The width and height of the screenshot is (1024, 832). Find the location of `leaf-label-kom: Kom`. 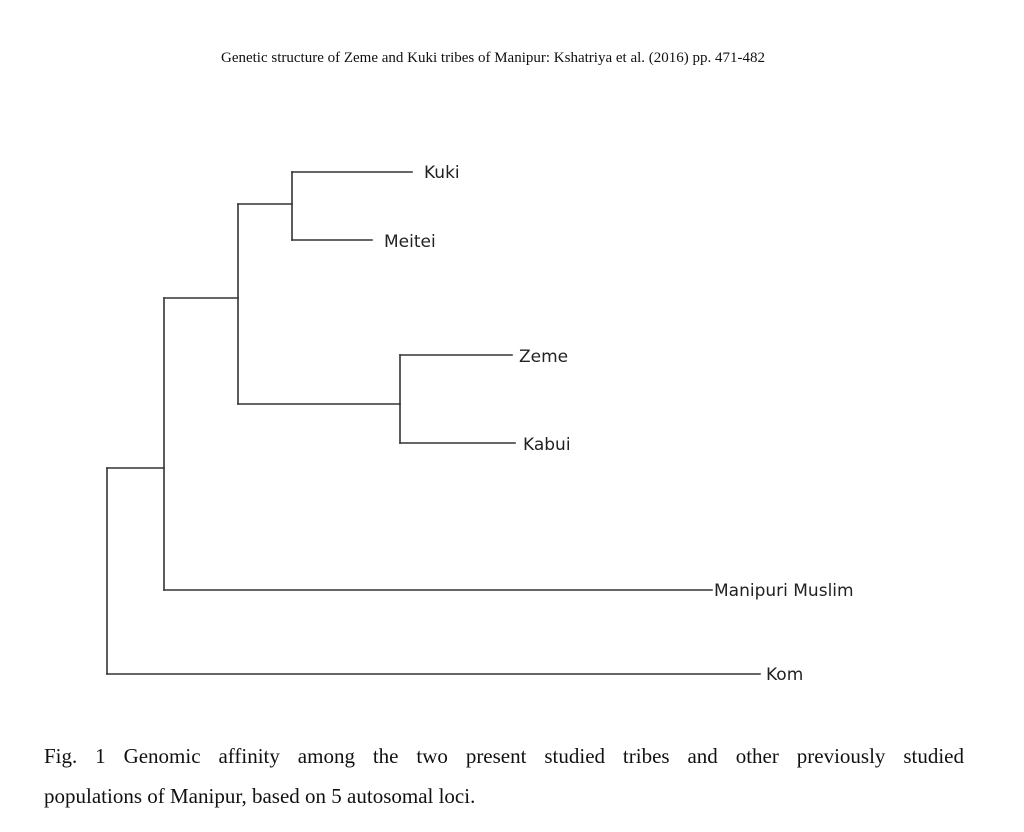

leaf-label-kom: Kom is located at coordinates (784, 675).